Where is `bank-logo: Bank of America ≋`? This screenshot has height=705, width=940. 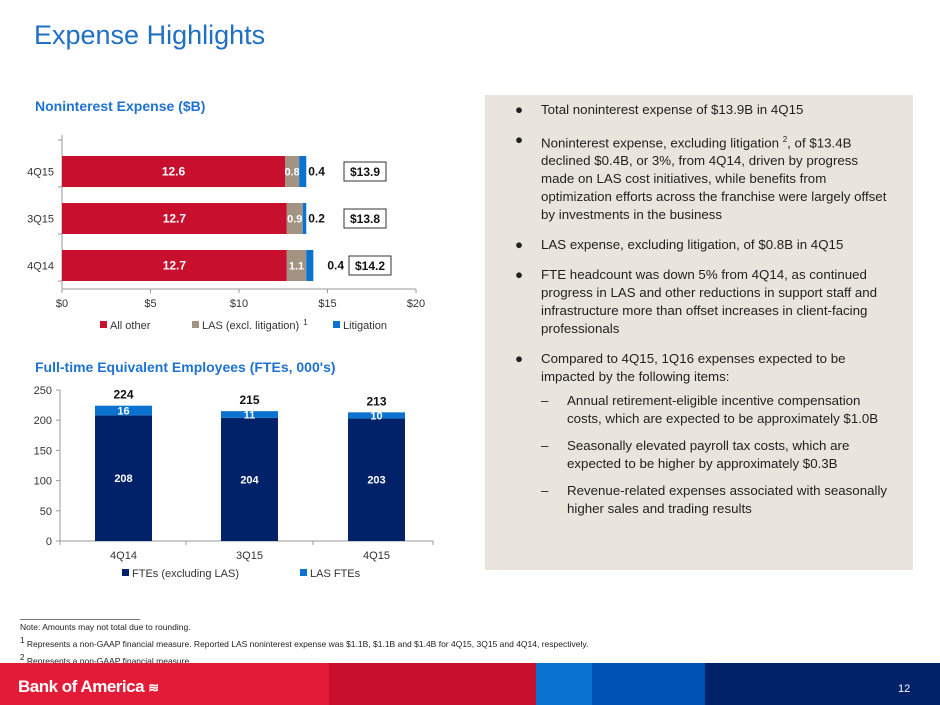 bank-logo: Bank of America ≋ is located at coordinates (88, 687).